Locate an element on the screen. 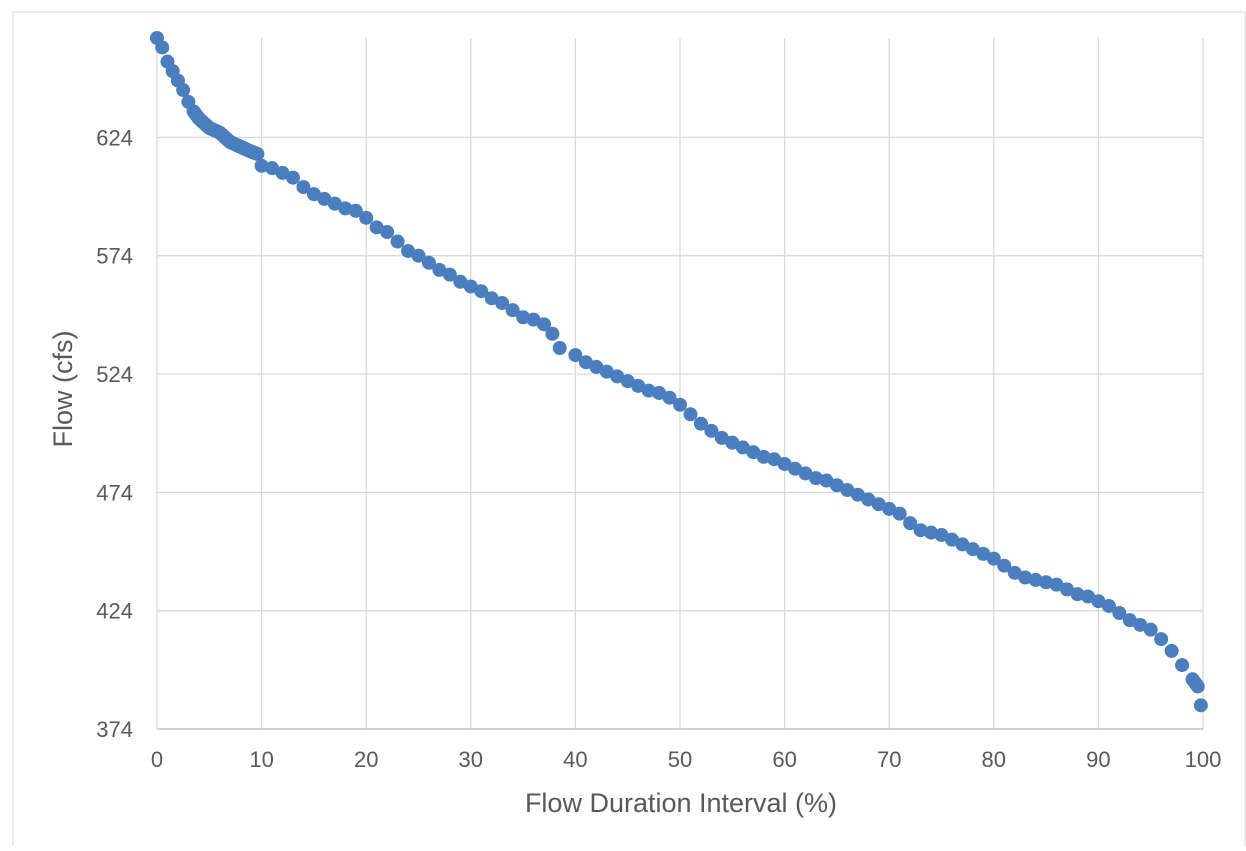  x-tick-label: 70 is located at coordinates (889, 759).